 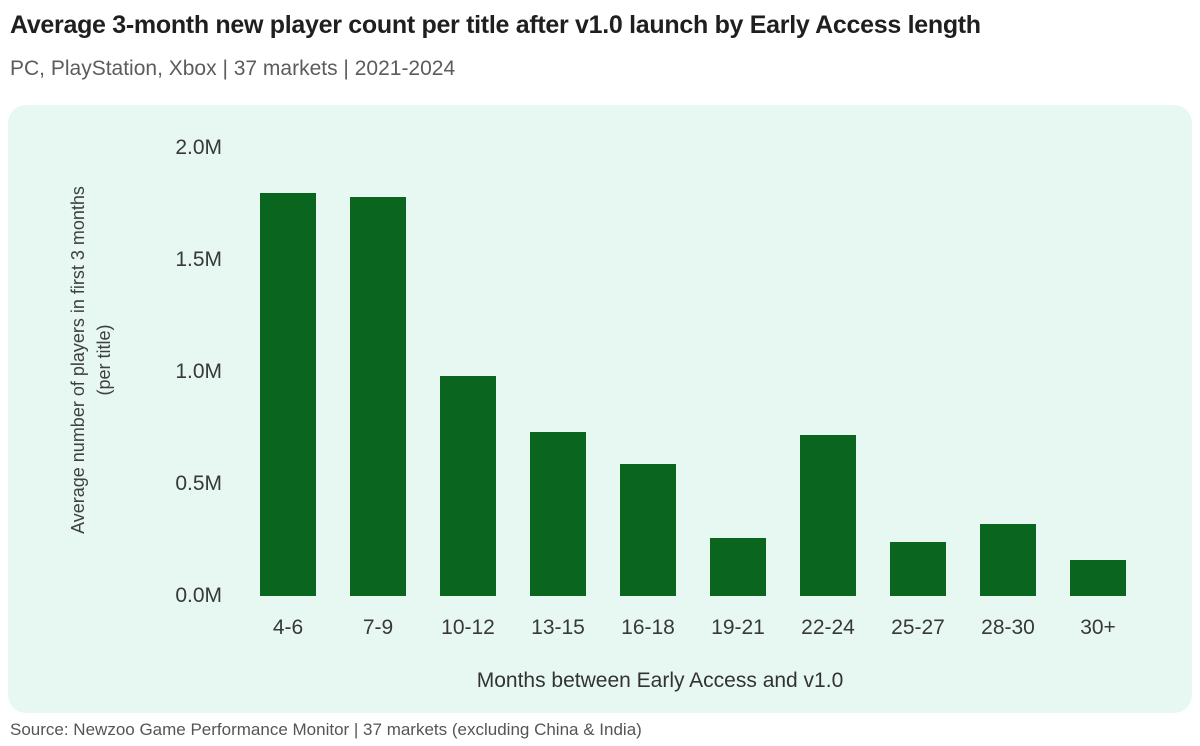 I want to click on x-tick-label-4-6: 4-6, so click(x=288, y=627).